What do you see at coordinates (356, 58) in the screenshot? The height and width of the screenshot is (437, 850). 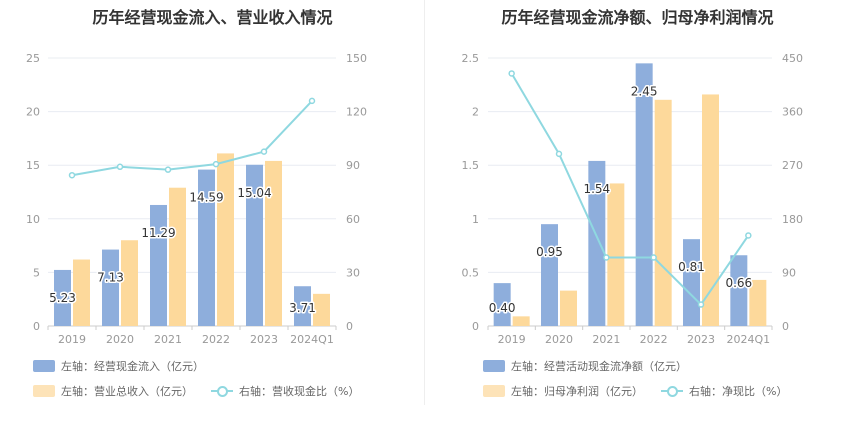 I see `y-right-tick-label: 150` at bounding box center [356, 58].